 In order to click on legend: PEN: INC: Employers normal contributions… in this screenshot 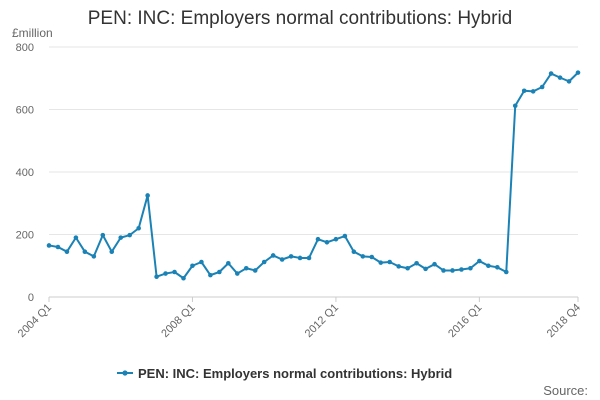, I will do `click(284, 373)`.